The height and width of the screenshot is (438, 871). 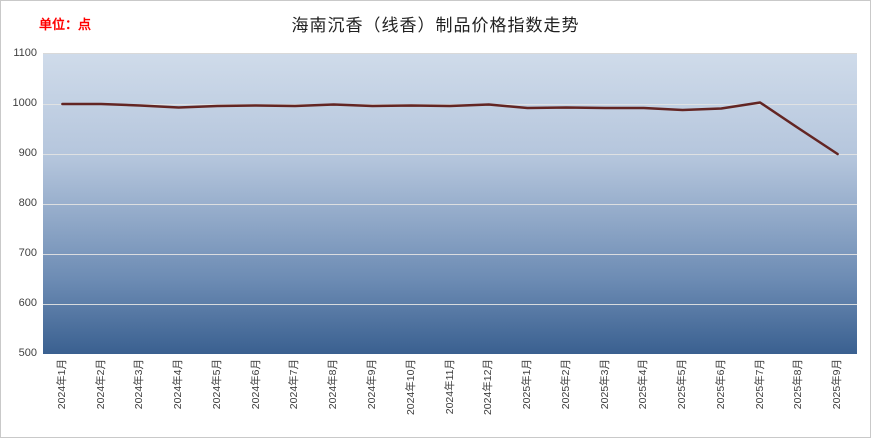 What do you see at coordinates (65, 24) in the screenshot?
I see `unit-label: 单位：点` at bounding box center [65, 24].